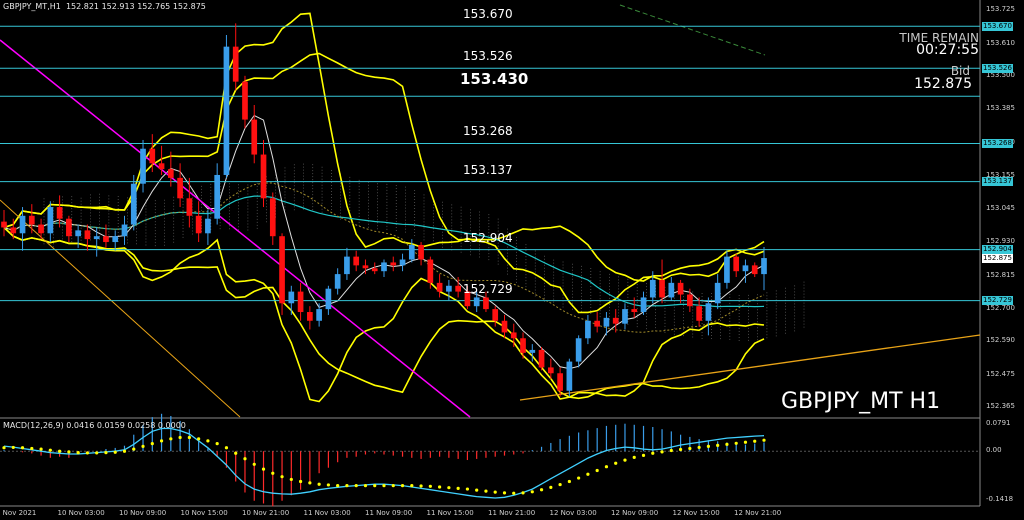 The height and width of the screenshot is (520, 1024). Describe the element at coordinates (1000, 74) in the screenshot. I see `price-tick-label: 153.500` at that location.